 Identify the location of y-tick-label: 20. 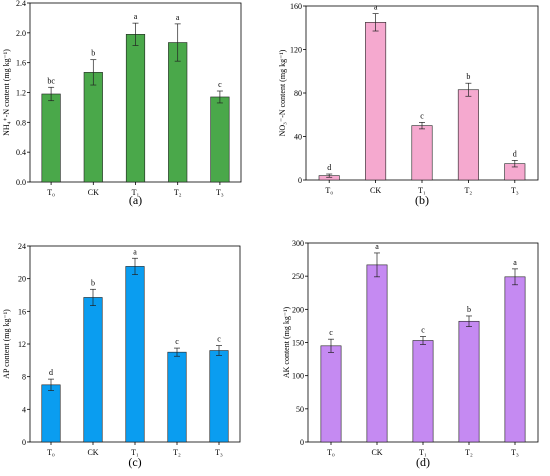
(22, 279).